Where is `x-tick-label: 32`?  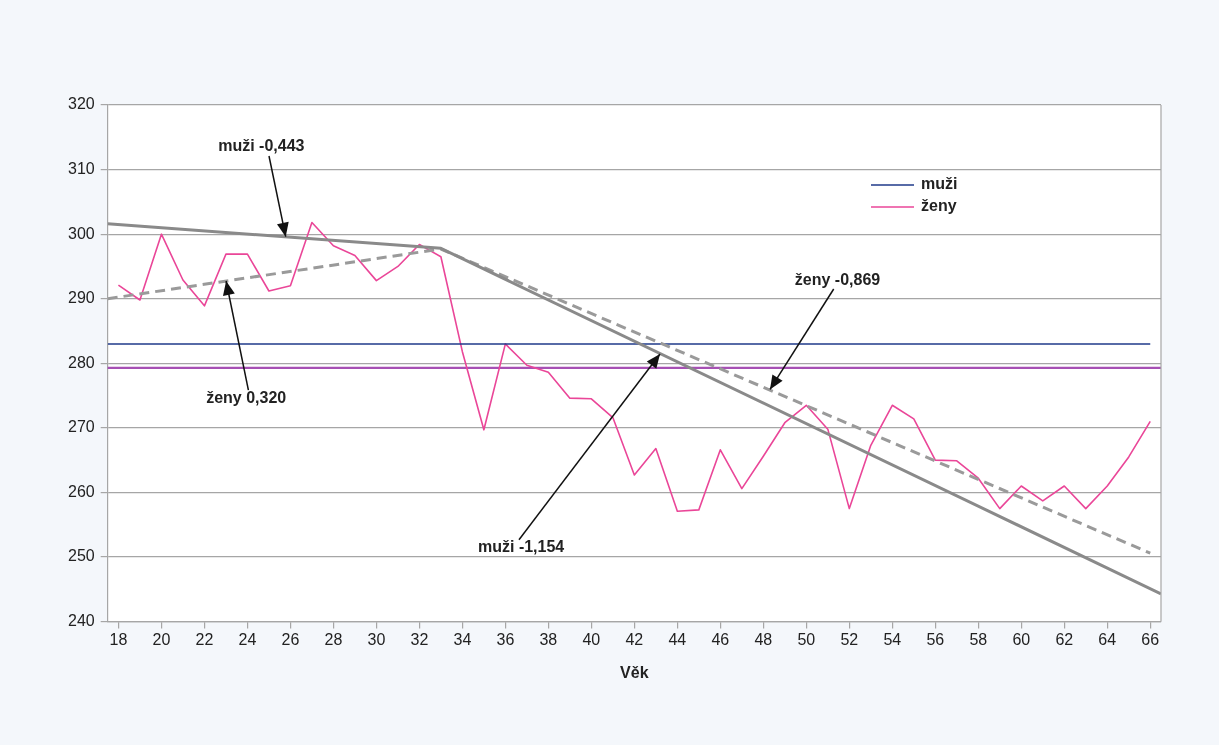
x-tick-label: 32 is located at coordinates (419, 639).